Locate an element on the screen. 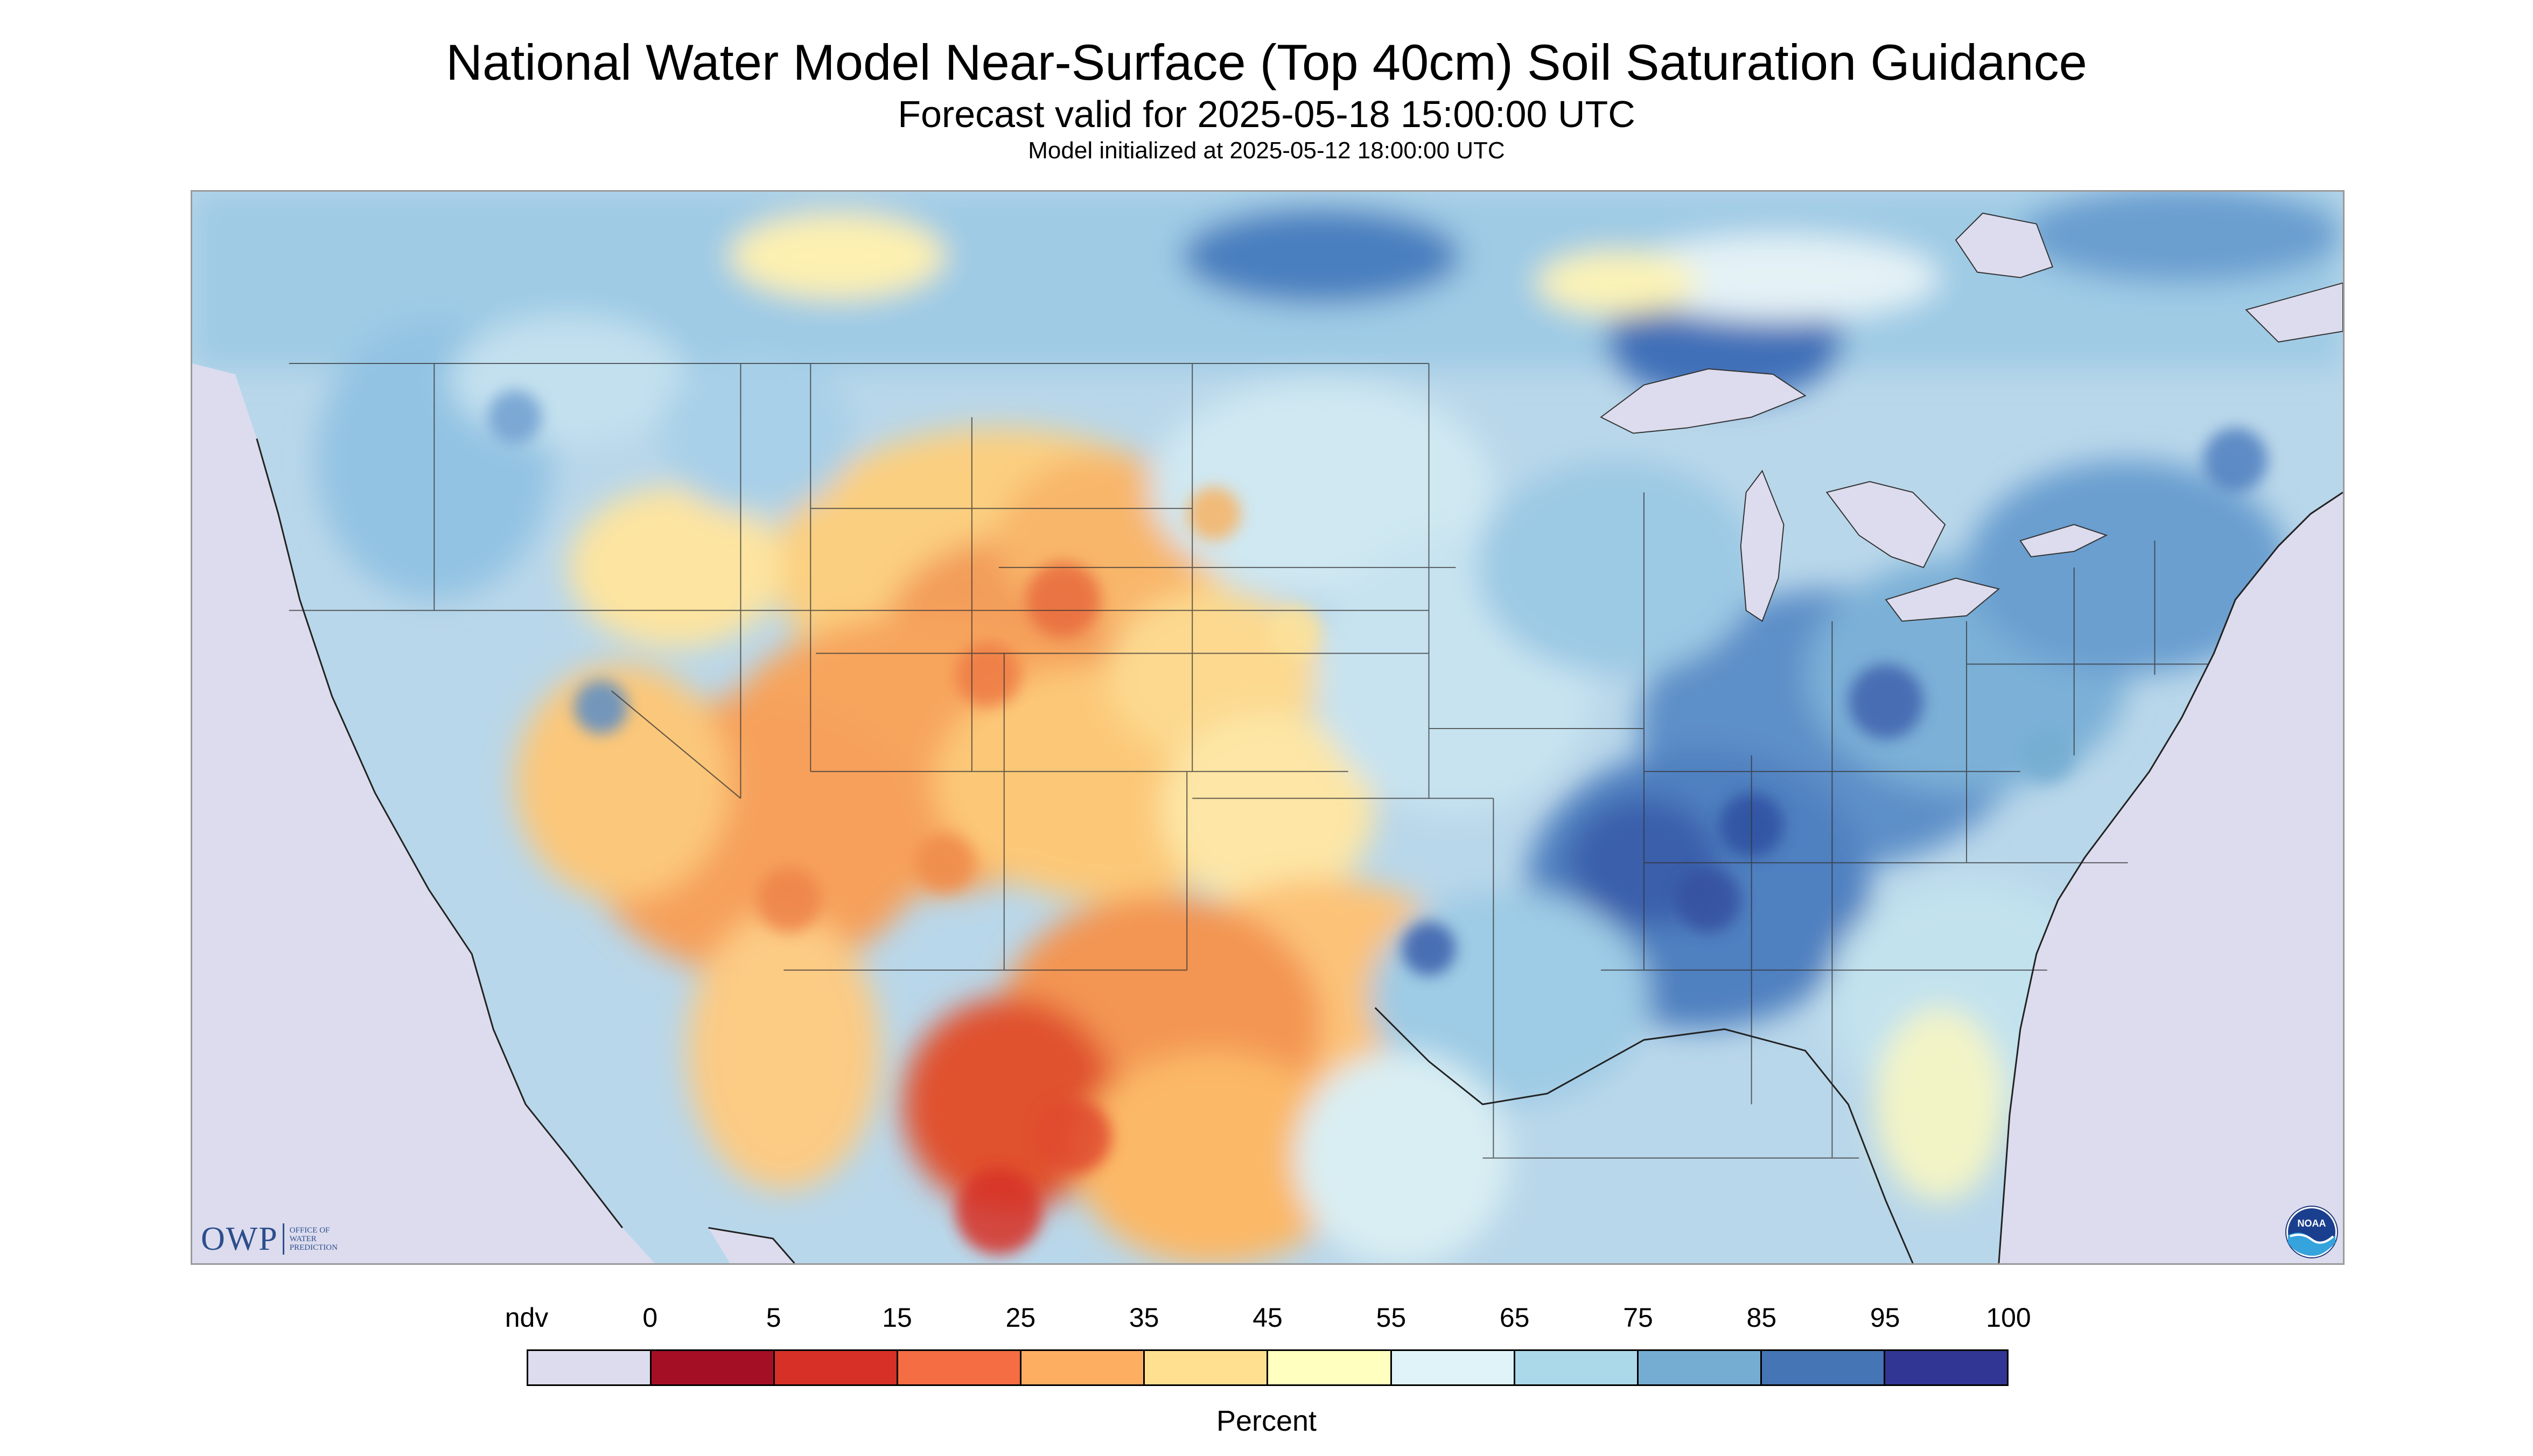 The width and height of the screenshot is (2533, 1456). legend-tick-label: 45 is located at coordinates (1267, 1318).